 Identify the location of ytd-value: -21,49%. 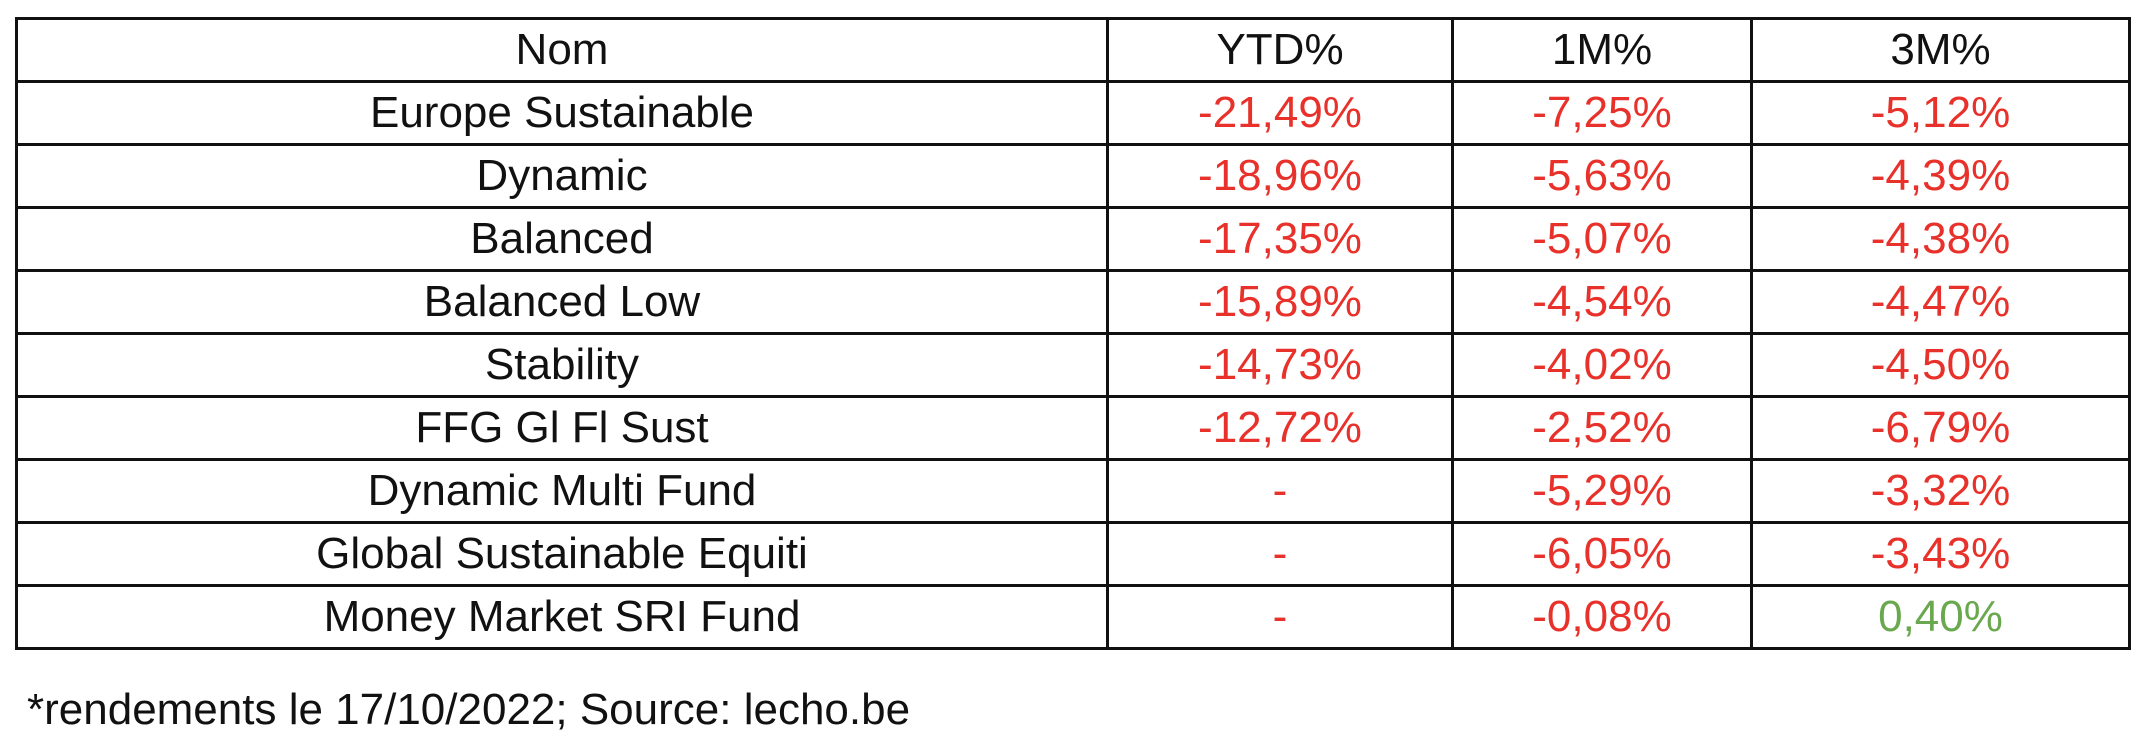
(1280, 113).